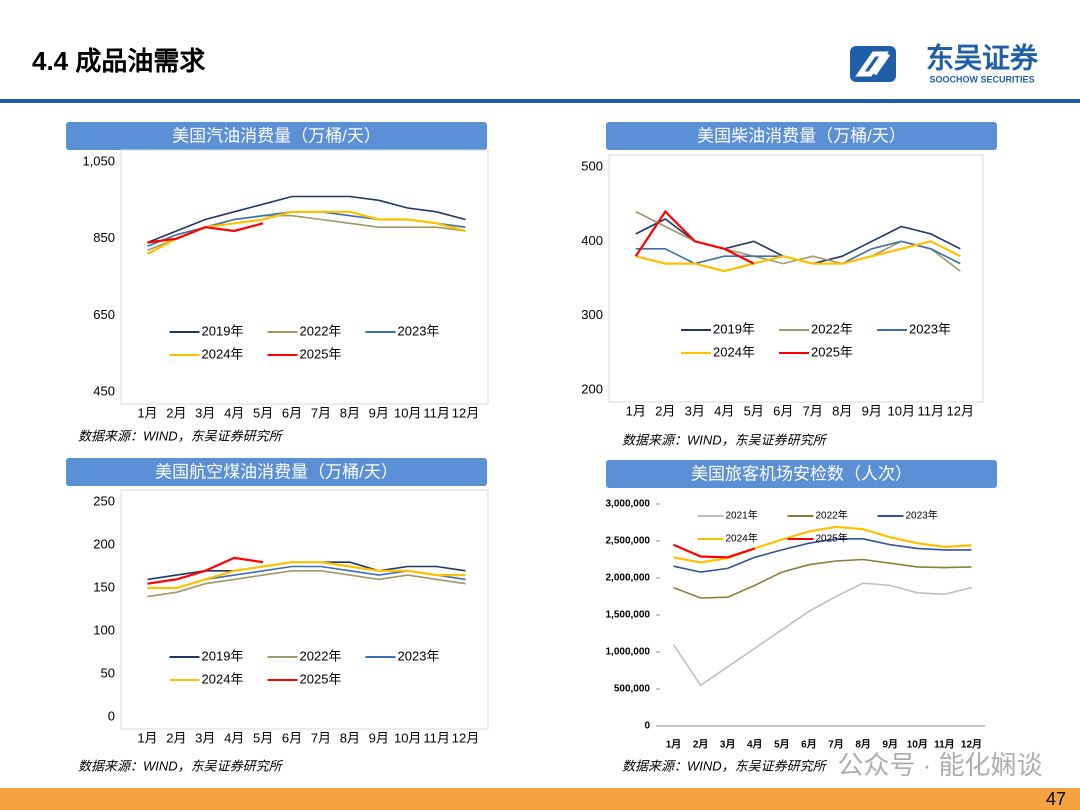 The image size is (1080, 810). Describe the element at coordinates (632, 689) in the screenshot. I see `y-tick-label: 500,000` at that location.